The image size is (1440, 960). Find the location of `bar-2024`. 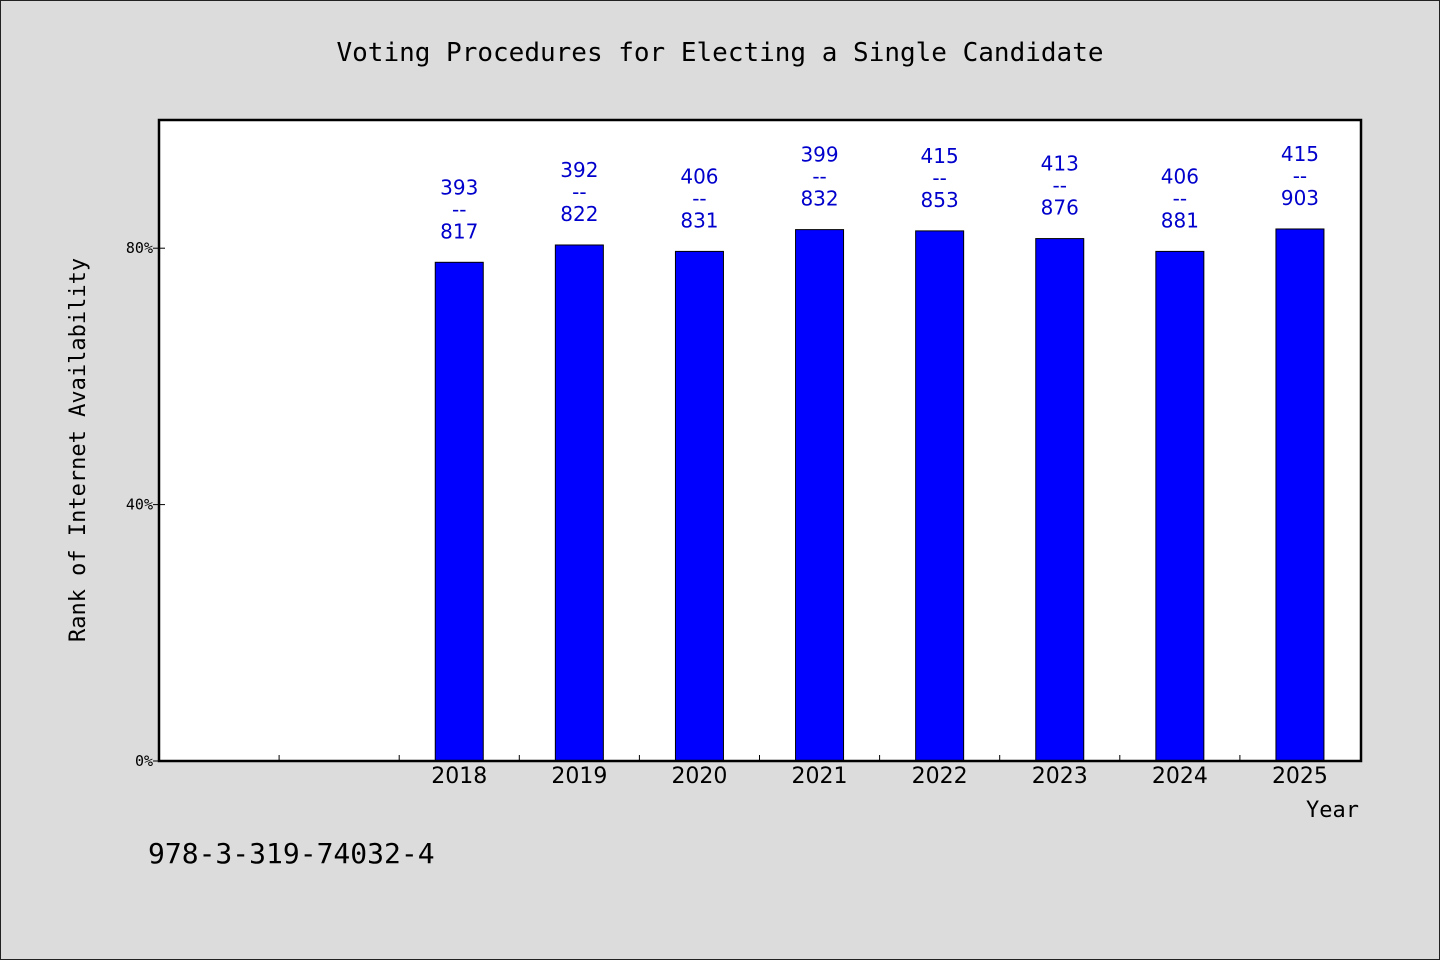

bar-2024 is located at coordinates (1180, 506).